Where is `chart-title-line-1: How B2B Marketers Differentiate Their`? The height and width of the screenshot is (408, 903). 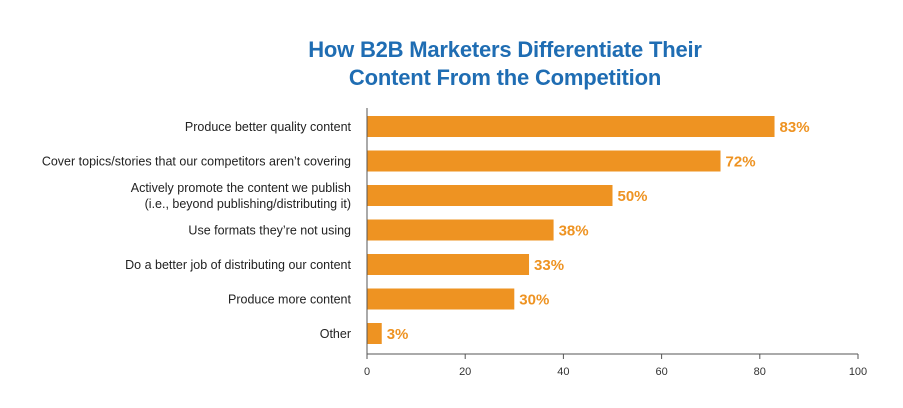
chart-title-line-1: How B2B Marketers Differentiate Their is located at coordinates (505, 49).